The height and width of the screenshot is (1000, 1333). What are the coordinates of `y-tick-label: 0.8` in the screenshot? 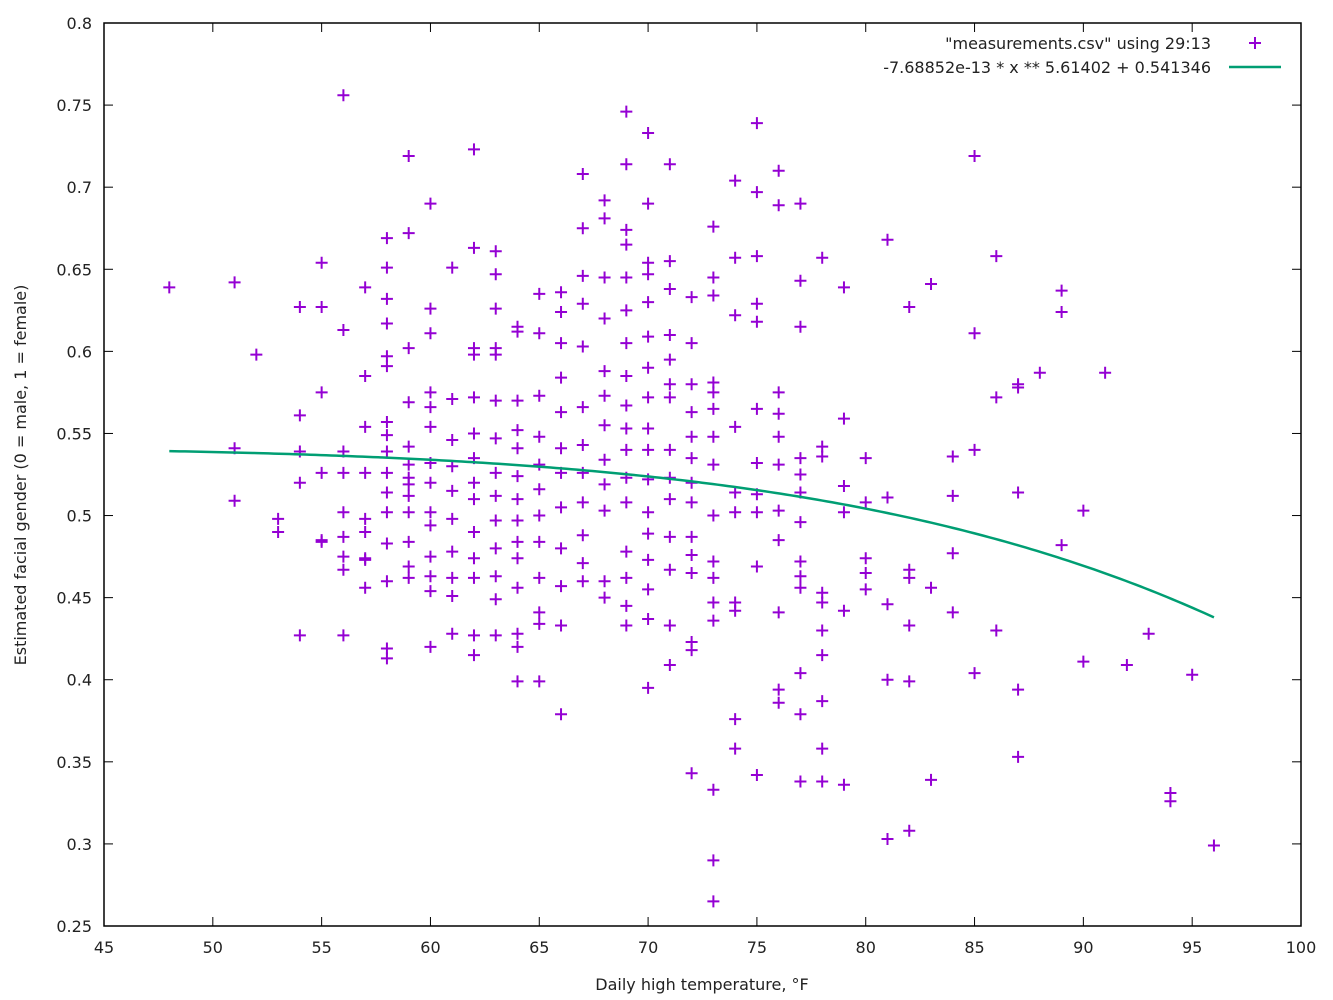 It's located at (79, 23).